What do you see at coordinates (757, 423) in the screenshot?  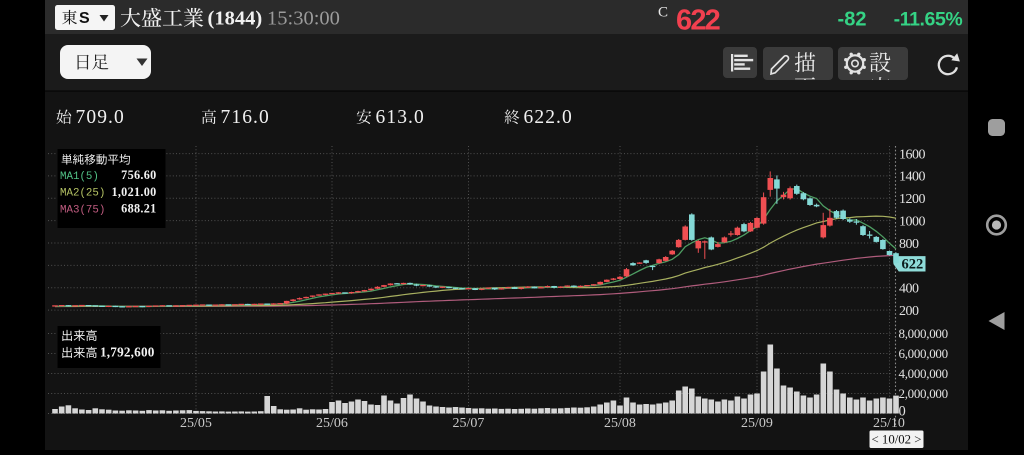 I see `svg-text: 25/09` at bounding box center [757, 423].